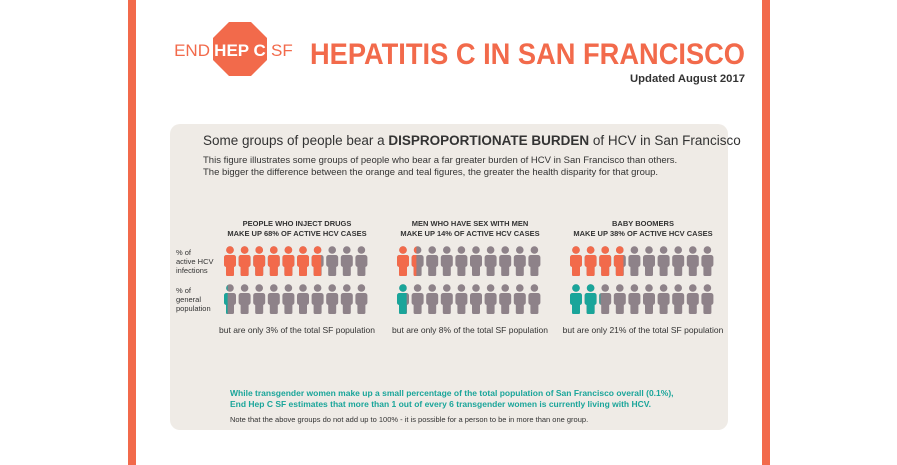 This screenshot has height=465, width=897. What do you see at coordinates (492, 233) in the screenshot?
I see `hcv-part: % OF ACTIVE HCV CASES` at bounding box center [492, 233].